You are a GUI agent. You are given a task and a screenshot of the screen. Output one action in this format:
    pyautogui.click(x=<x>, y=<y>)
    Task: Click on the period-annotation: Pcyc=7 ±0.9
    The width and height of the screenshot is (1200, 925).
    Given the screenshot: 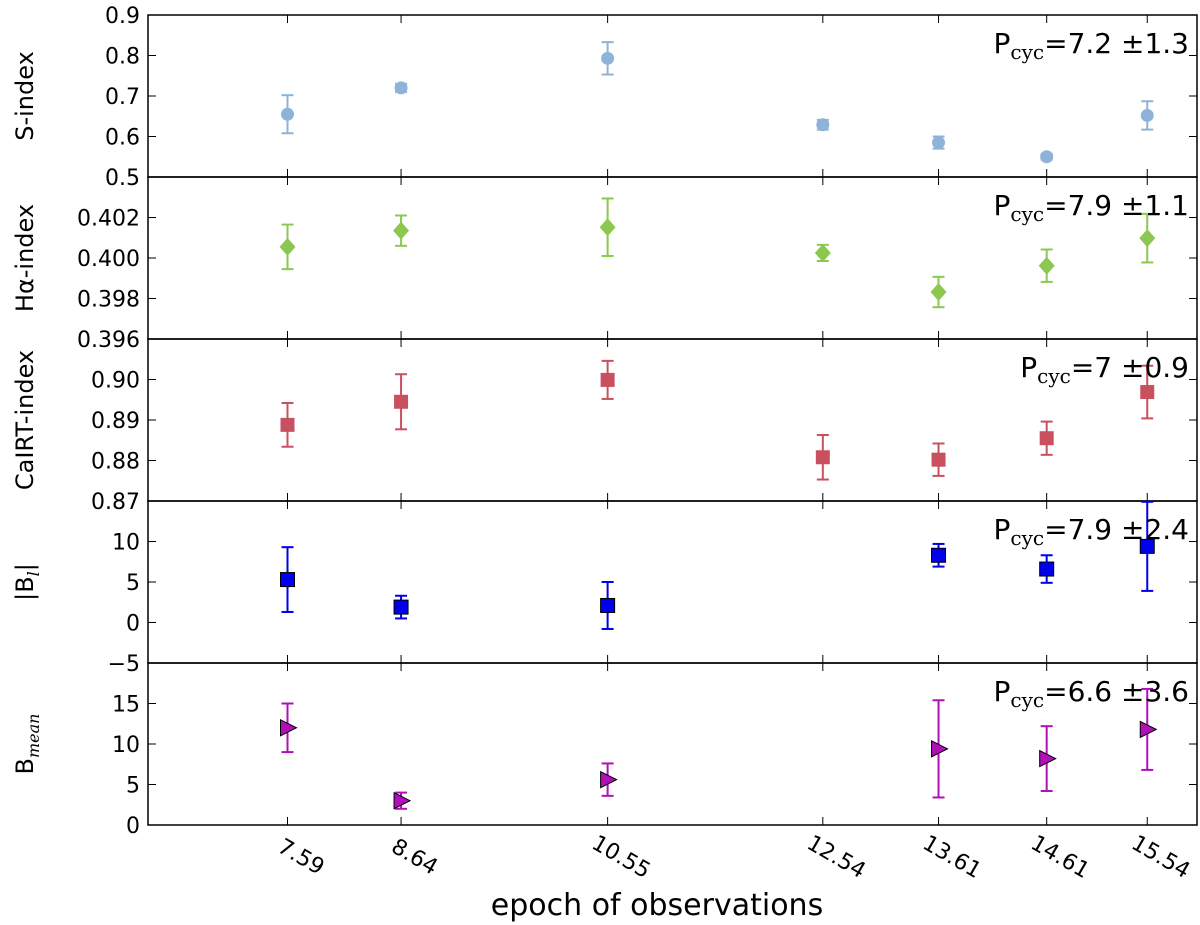 What is the action you would take?
    pyautogui.click(x=1104, y=369)
    